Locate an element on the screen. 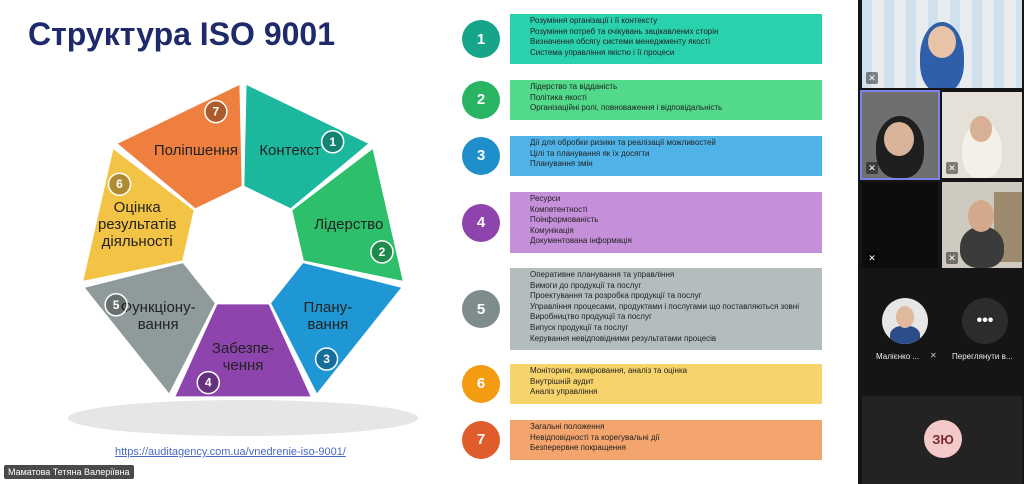 The width and height of the screenshot is (1024, 484). wheel-number-3: 3 is located at coordinates (326, 359).